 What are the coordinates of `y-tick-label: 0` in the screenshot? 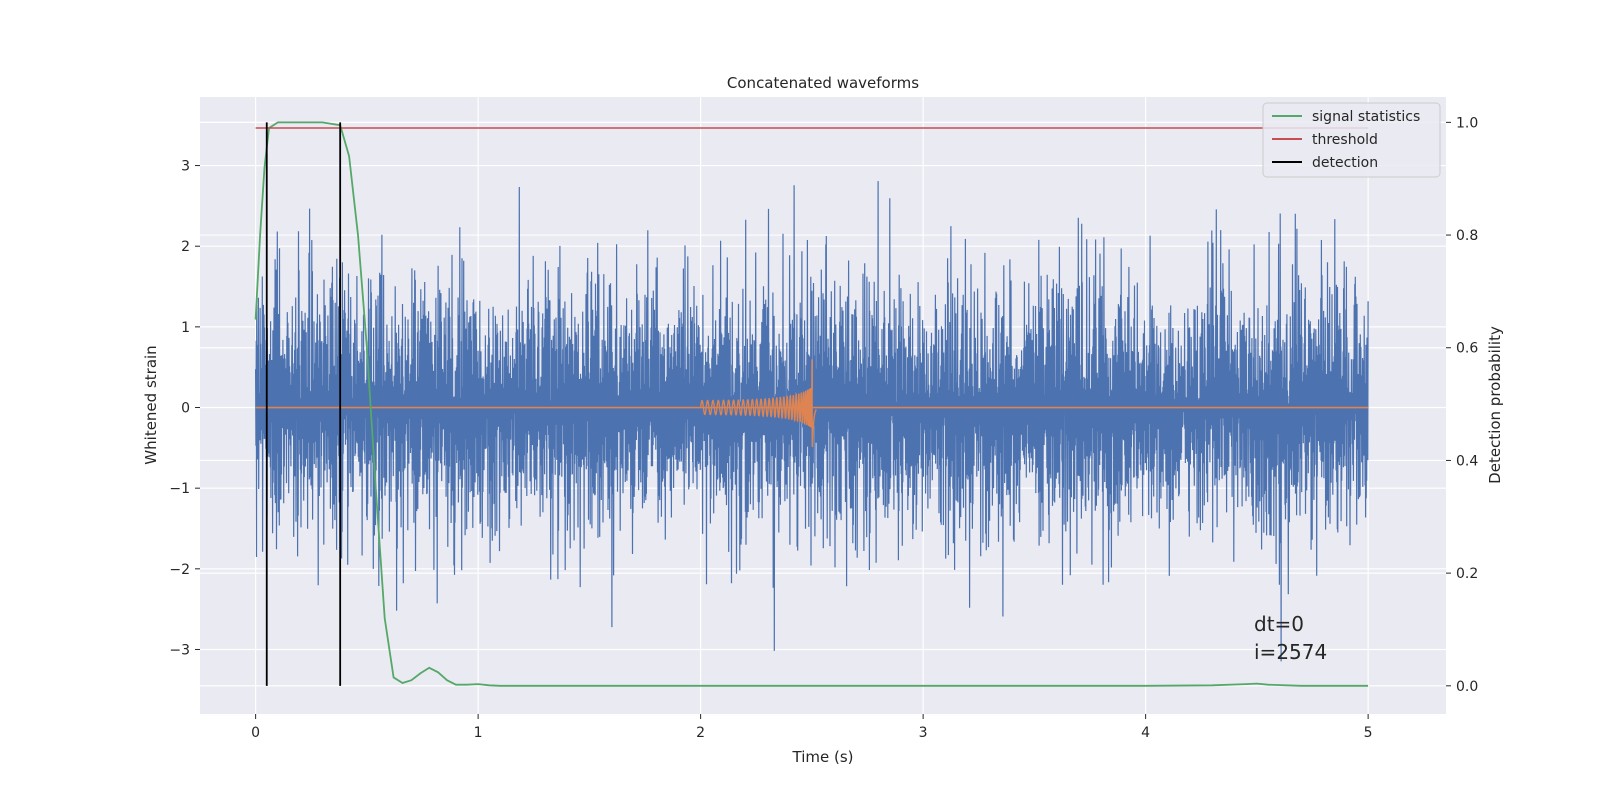 It's located at (185, 409).